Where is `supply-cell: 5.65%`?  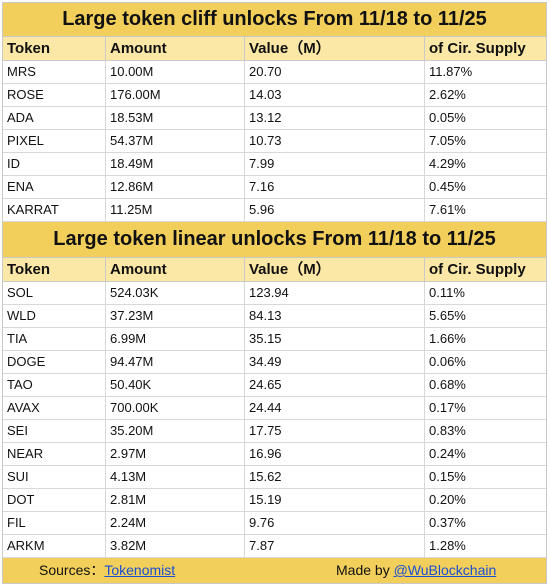
supply-cell: 5.65% is located at coordinates (447, 315).